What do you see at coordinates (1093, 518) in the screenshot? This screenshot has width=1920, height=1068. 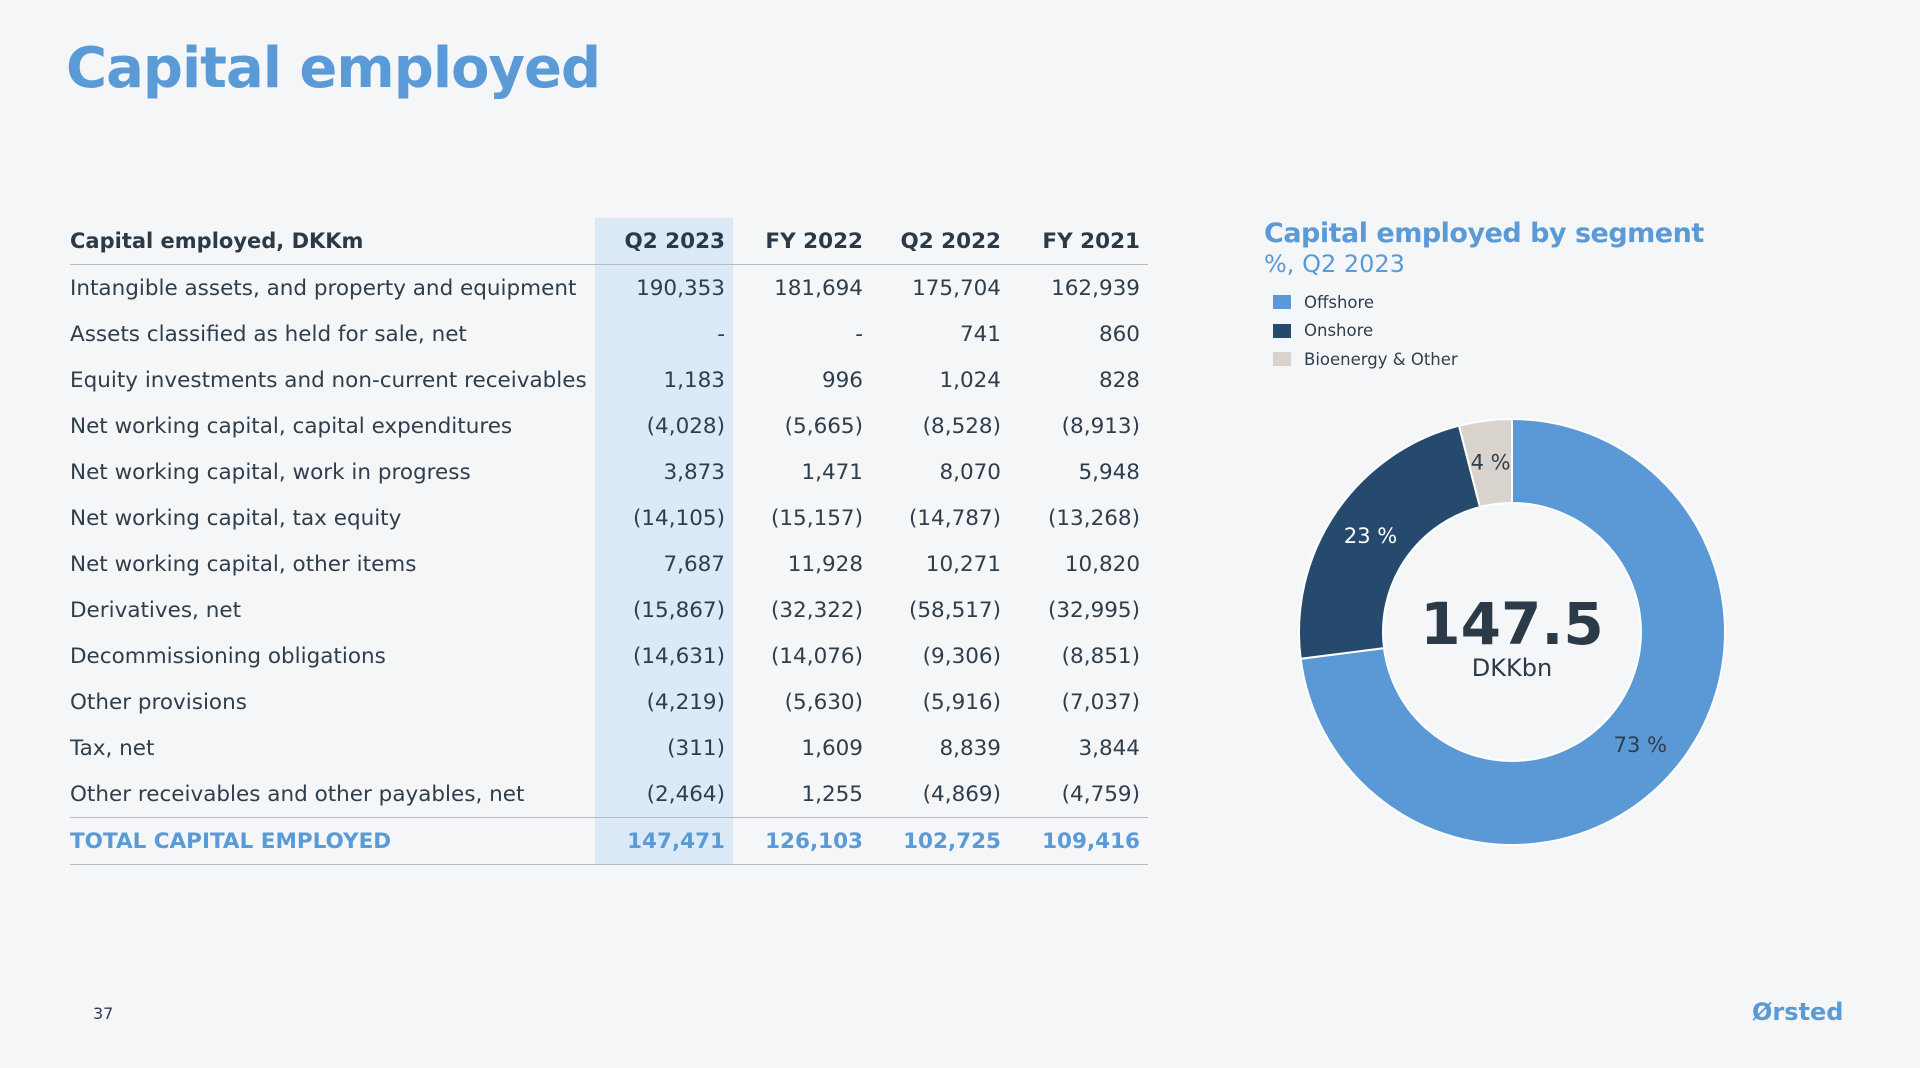 I see `row-value: (13,268)` at bounding box center [1093, 518].